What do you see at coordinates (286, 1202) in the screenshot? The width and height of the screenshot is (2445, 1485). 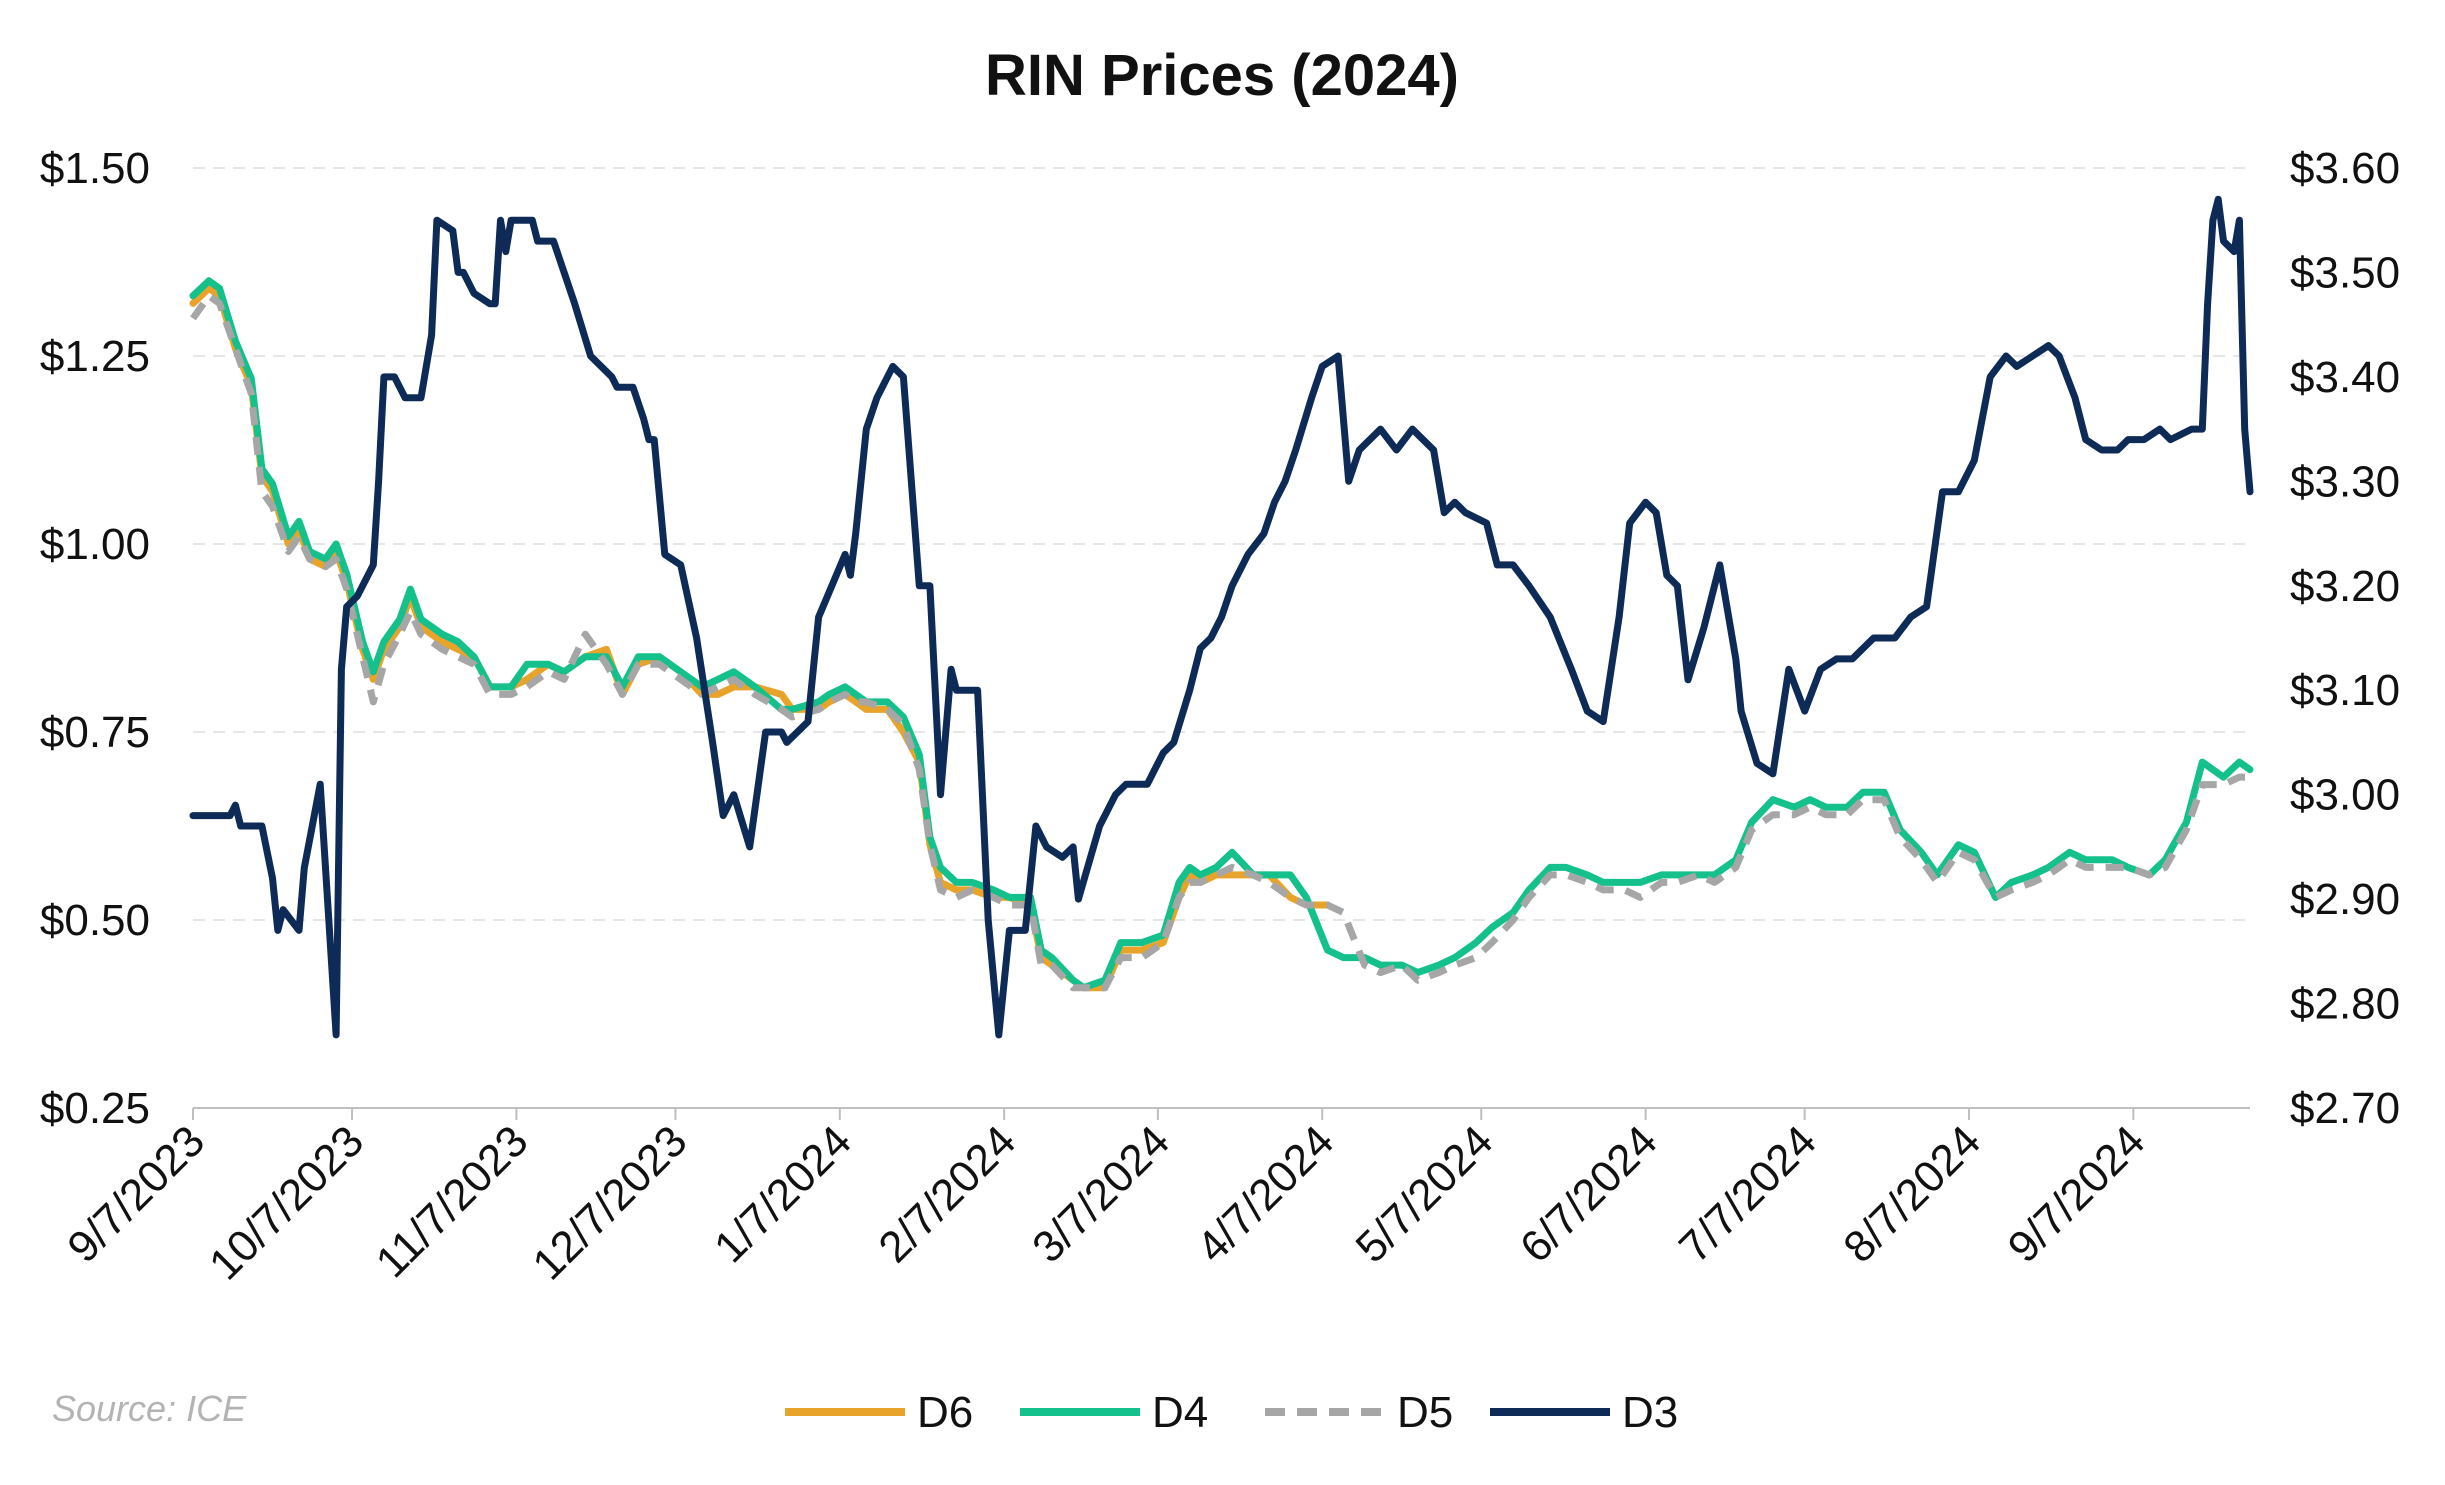 I see `x-tick-label: 10/7/2023` at bounding box center [286, 1202].